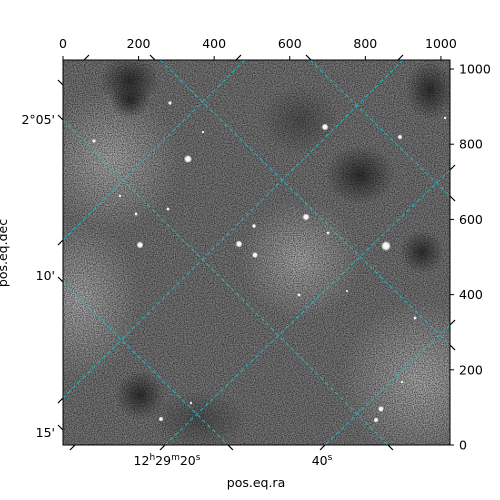  What do you see at coordinates (452, 257) in the screenshot?
I see `right-pixel-axis` at bounding box center [452, 257].